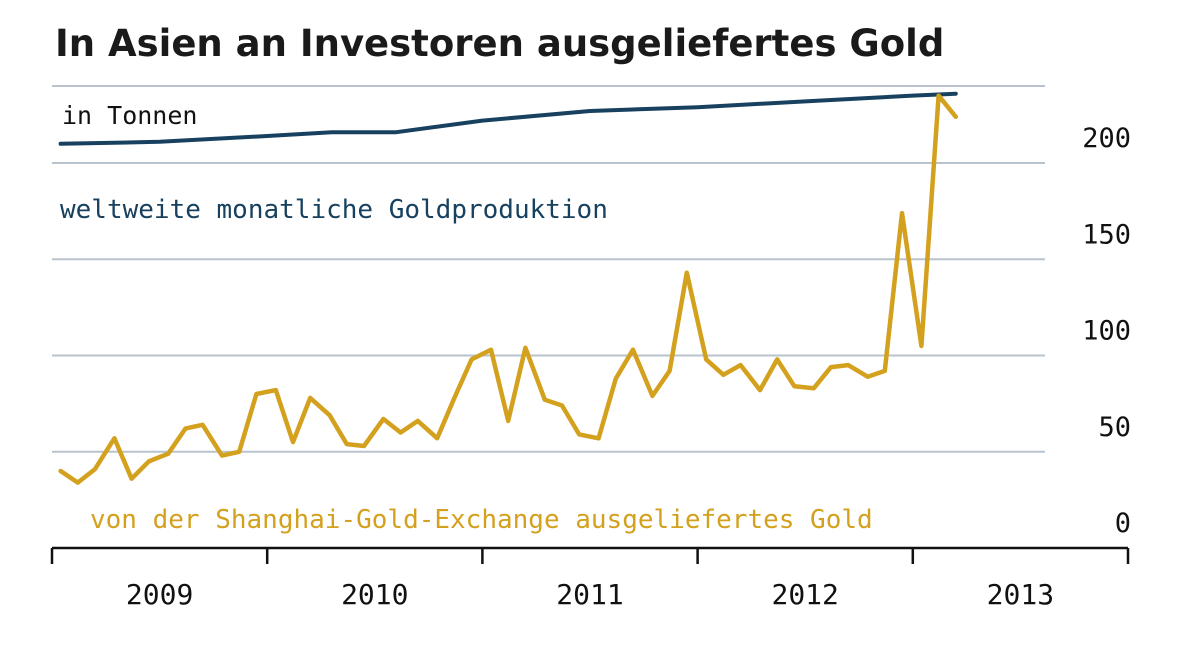 This screenshot has height=651, width=1184. Describe the element at coordinates (1106, 234) in the screenshot. I see `y-tick-label: 150` at that location.